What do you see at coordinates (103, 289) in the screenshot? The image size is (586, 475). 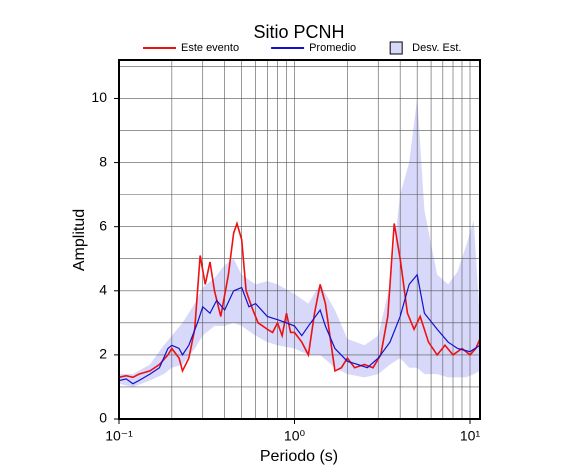 I see `y-tick-label: 4` at bounding box center [103, 289].